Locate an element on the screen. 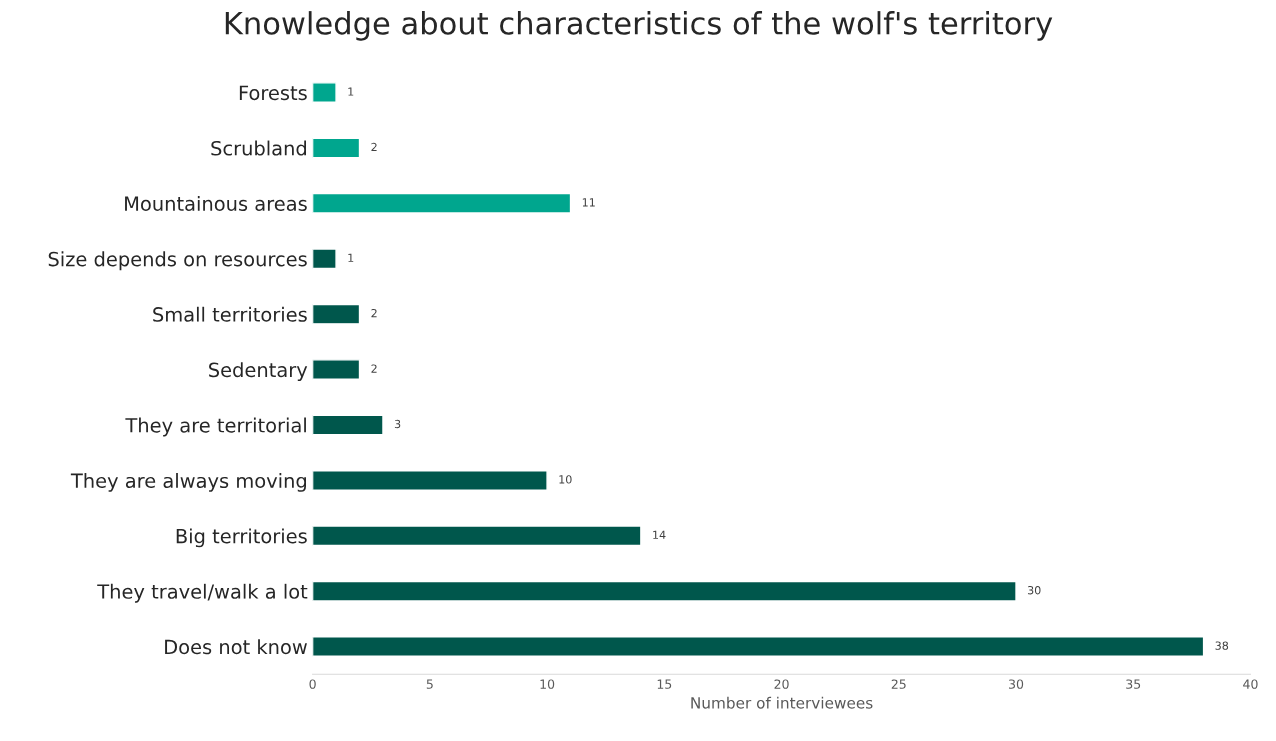  chart-title: Knowledge about characteristics of the wolf's territory is located at coordinates (639, 26).